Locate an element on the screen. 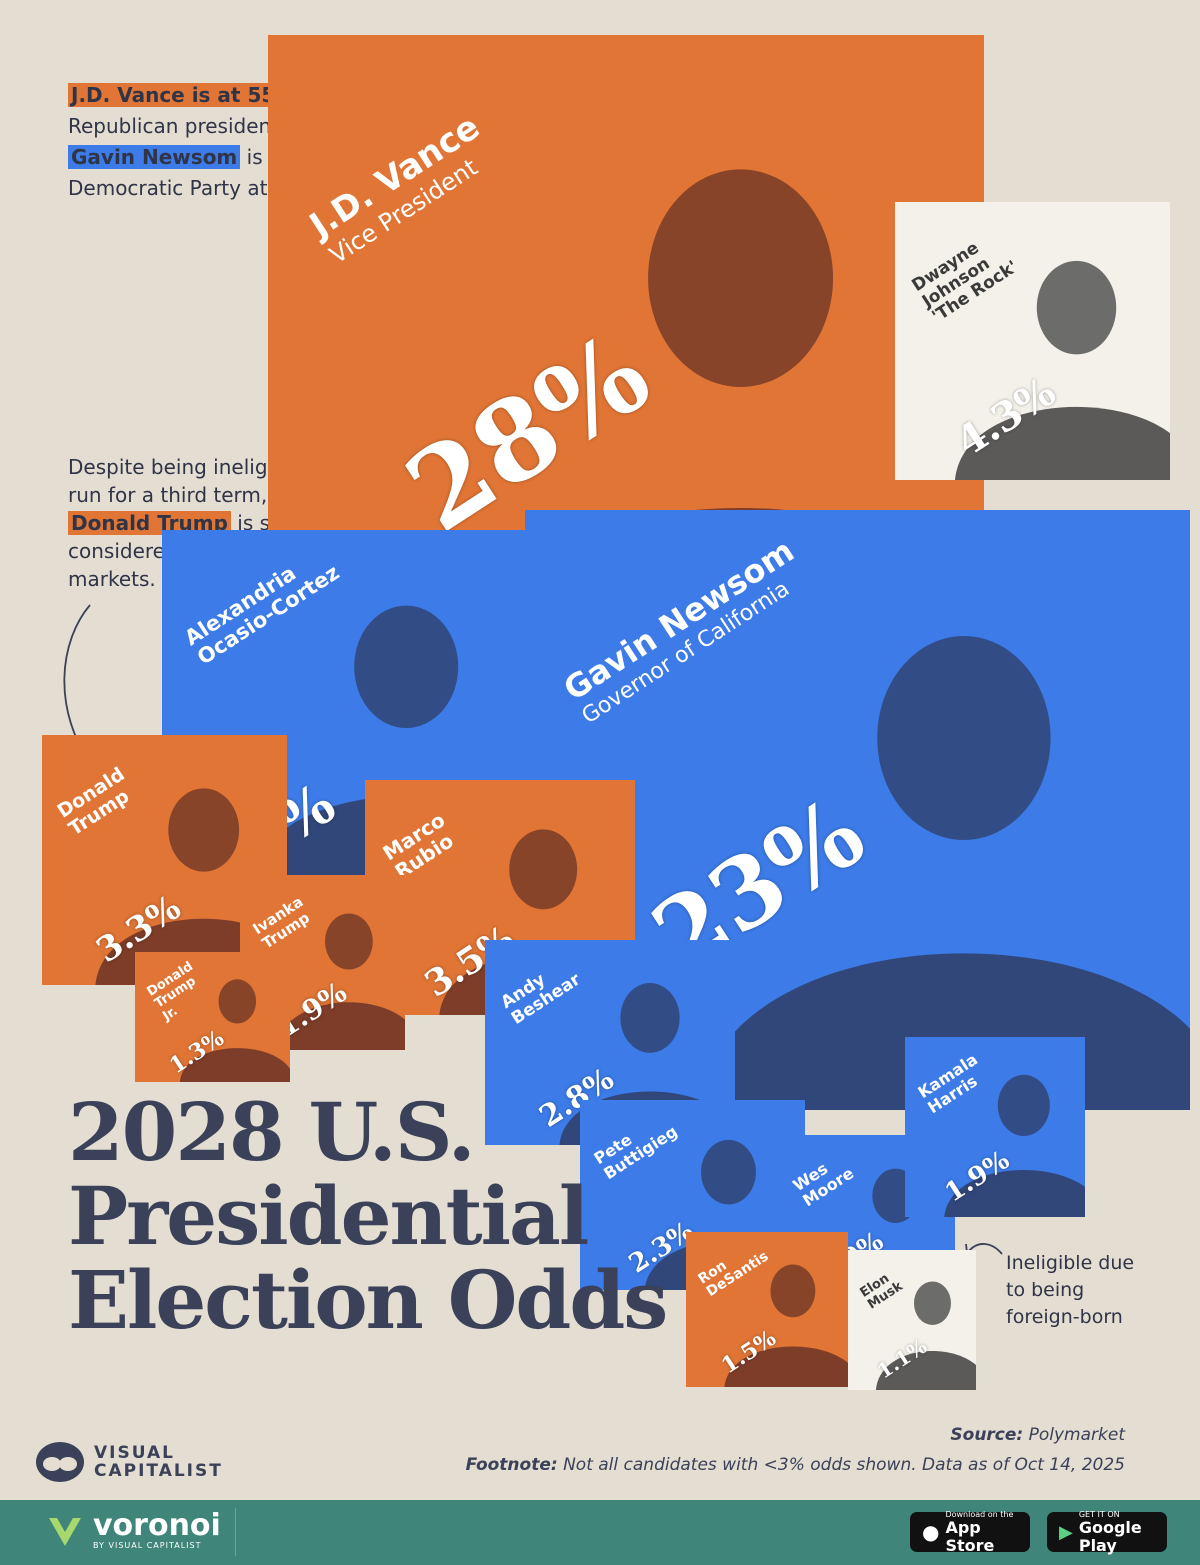 Image resolution: width=1200 pixels, height=1565 pixels. voronoi-logo: voronoi BY VISUAL CAPITALIST is located at coordinates (133, 1530).